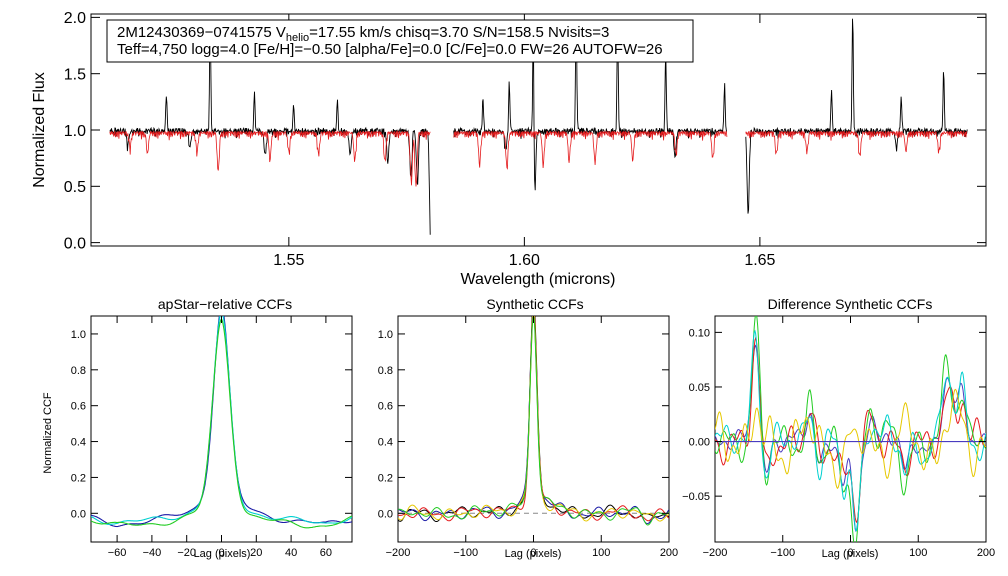 The width and height of the screenshot is (1008, 576). Describe the element at coordinates (759, 260) in the screenshot. I see `x-tick-label: 1.65` at that location.